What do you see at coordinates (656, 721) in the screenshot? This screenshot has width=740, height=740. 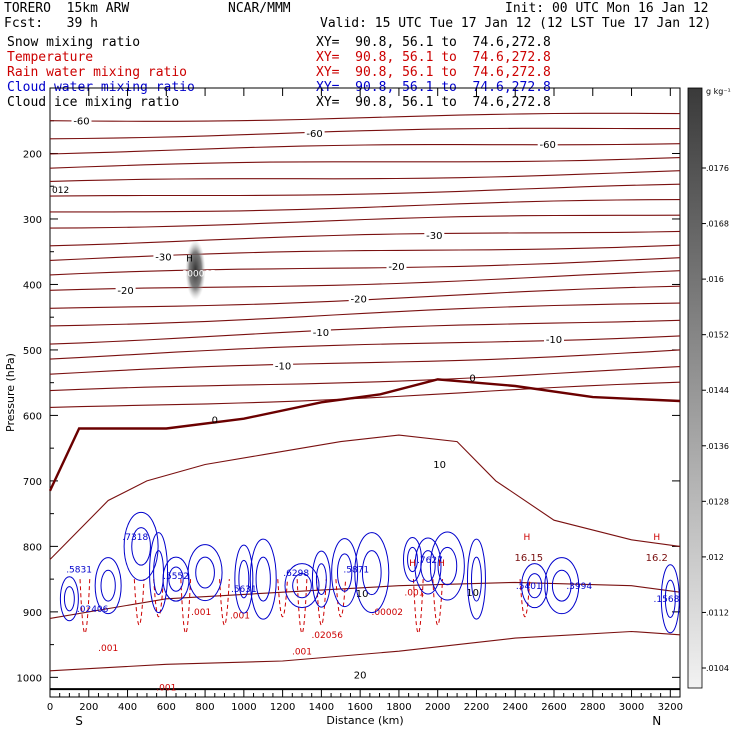 I see `north-label: N` at bounding box center [656, 721].